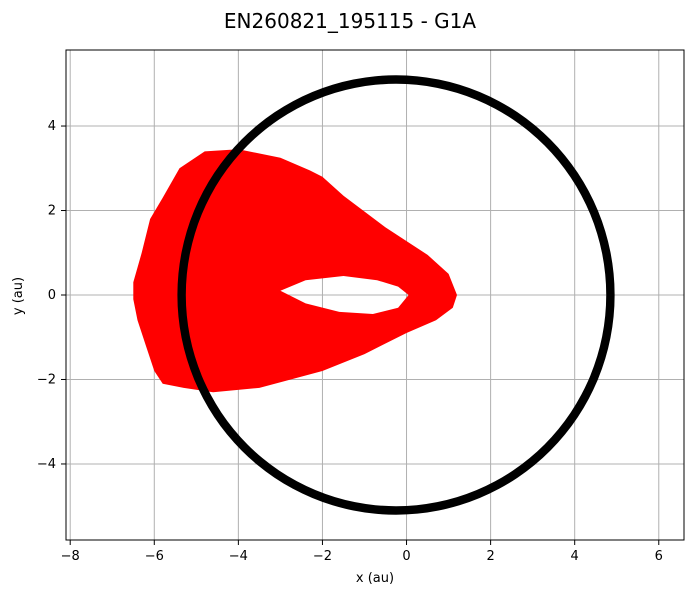 Image resolution: width=700 pixels, height=600 pixels. Describe the element at coordinates (154, 556) in the screenshot. I see `x-tick-label-1: −6` at that location.